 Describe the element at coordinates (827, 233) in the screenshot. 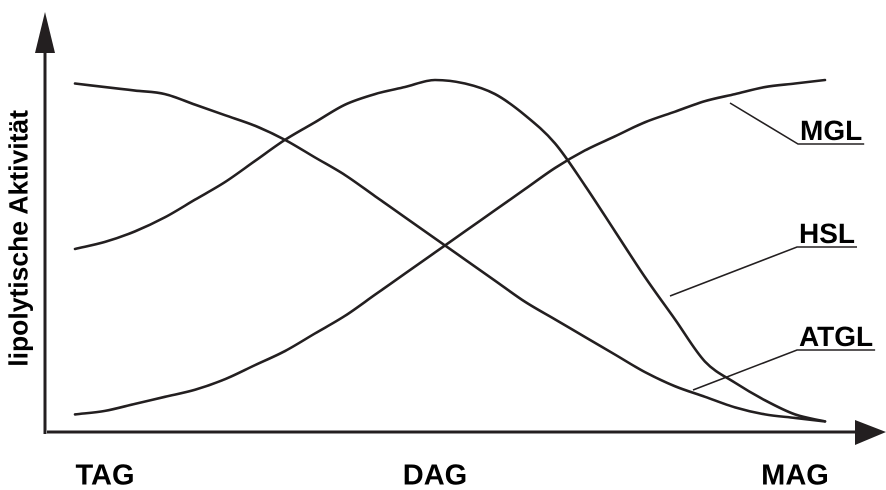

I see `text: HSL` at that location.